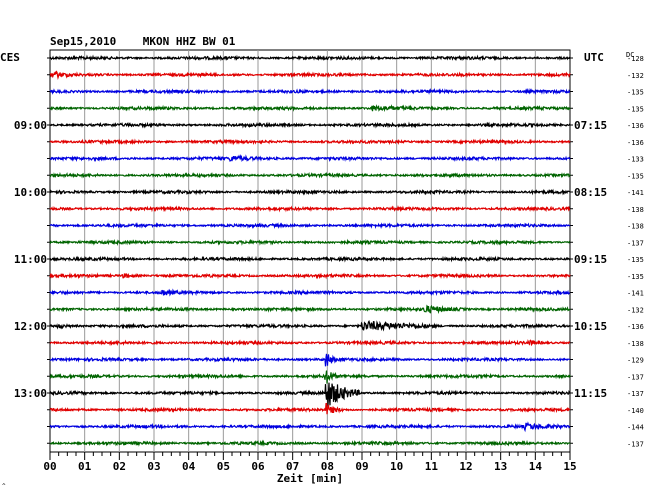 Image resolution: width=650 pixels, height=494 pixels. Describe the element at coordinates (30, 125) in the screenshot. I see `left-time-label: 09:00` at that location.